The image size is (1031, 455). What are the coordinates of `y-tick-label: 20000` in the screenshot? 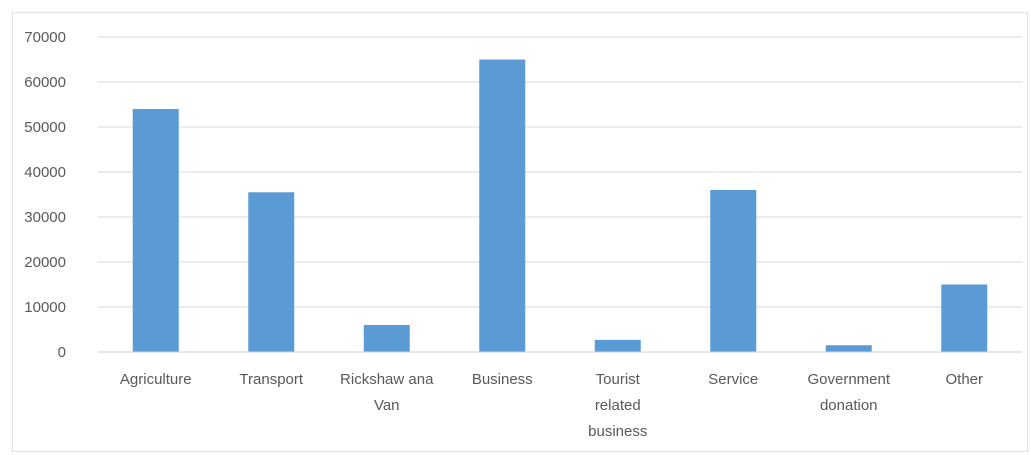 It's located at (45, 262).